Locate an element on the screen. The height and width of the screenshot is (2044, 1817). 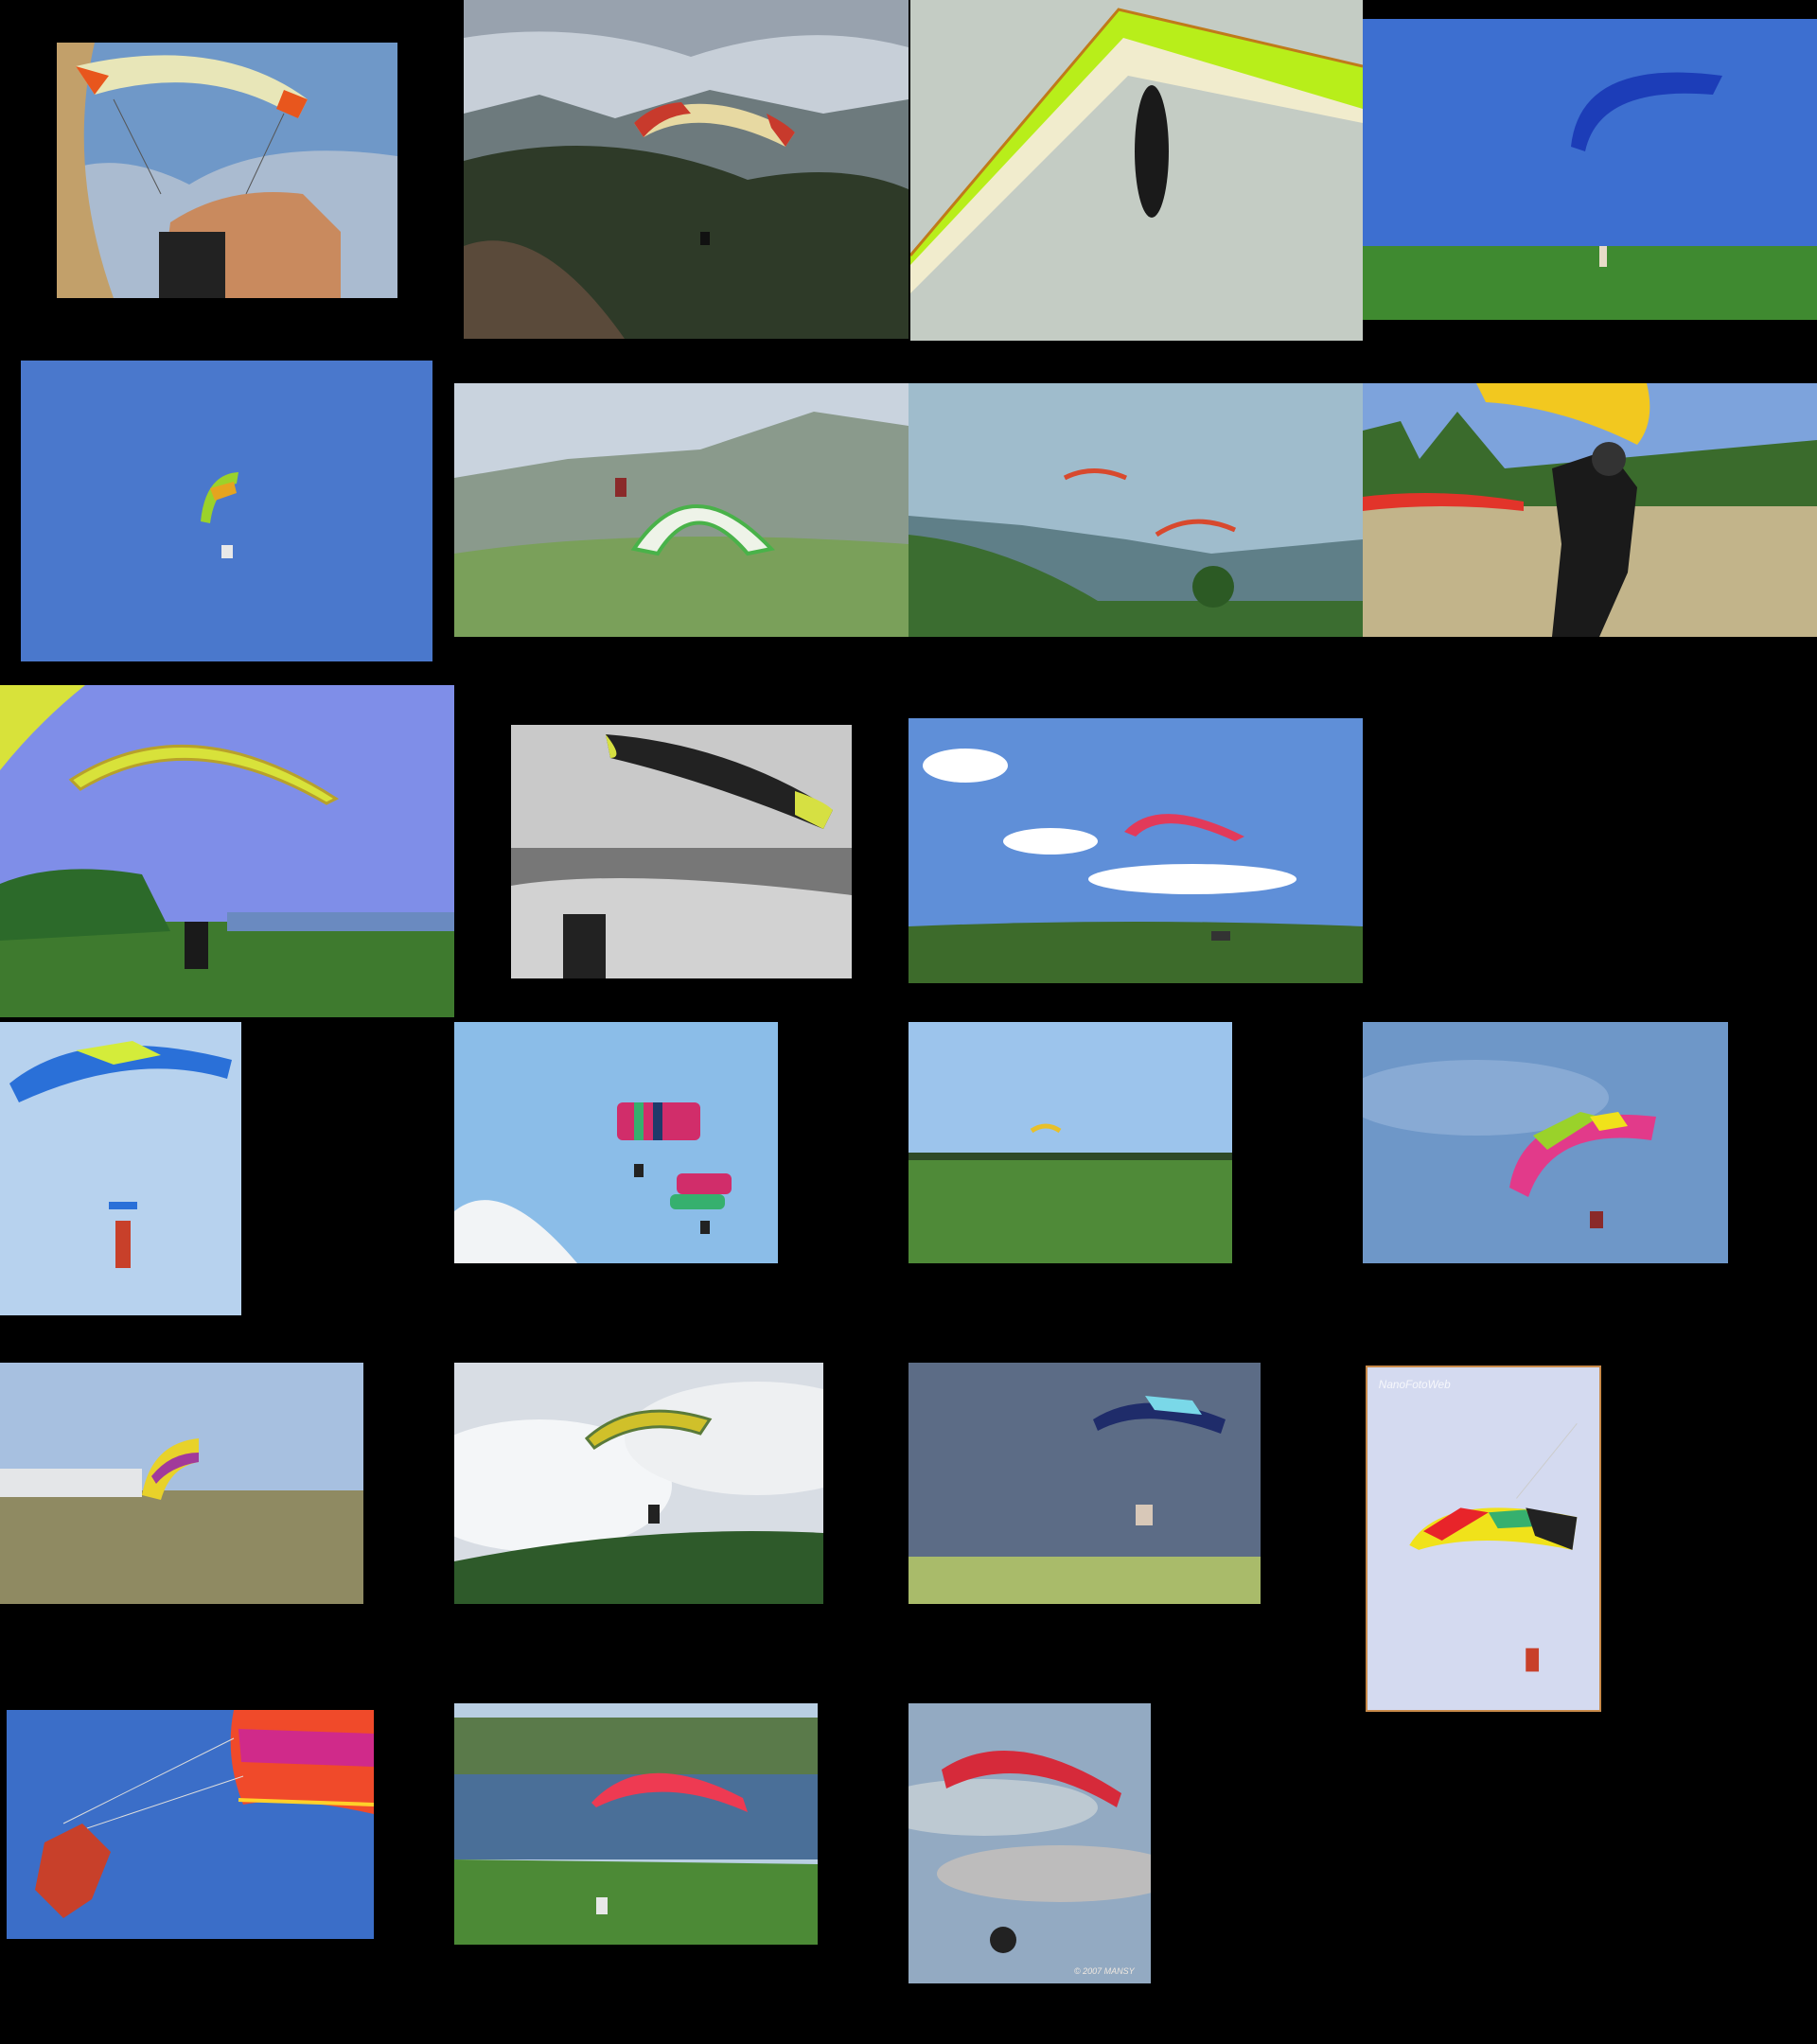
green-white-wing-photo is located at coordinates (681, 510).